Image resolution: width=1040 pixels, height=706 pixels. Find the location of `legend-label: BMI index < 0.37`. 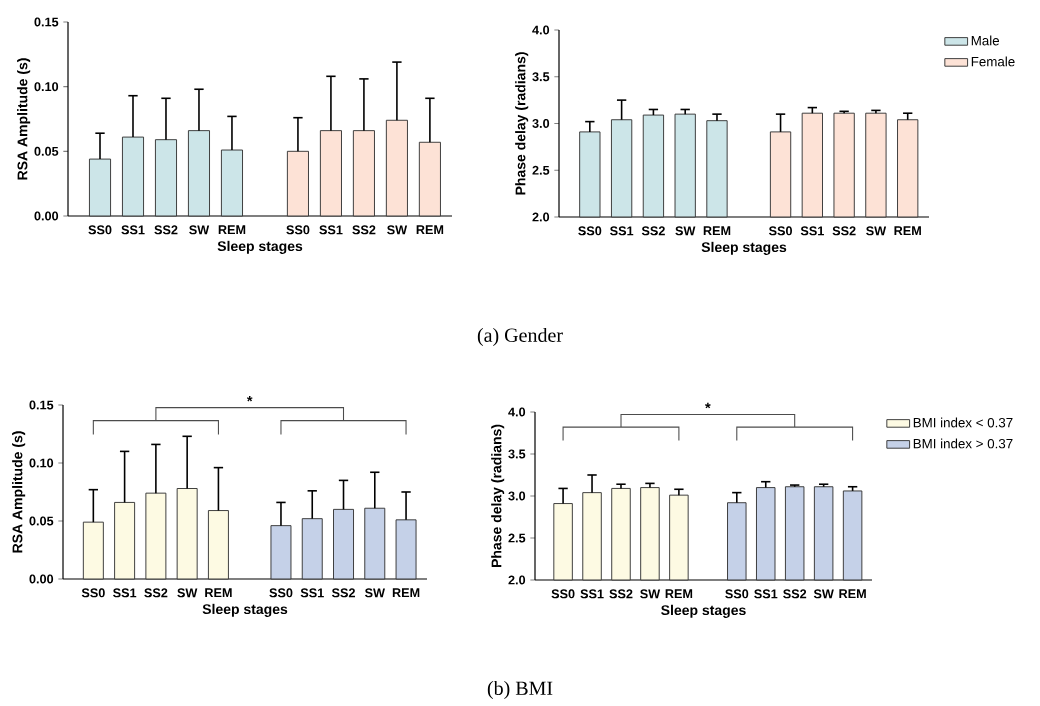

legend-label: BMI index < 0.37 is located at coordinates (963, 422).